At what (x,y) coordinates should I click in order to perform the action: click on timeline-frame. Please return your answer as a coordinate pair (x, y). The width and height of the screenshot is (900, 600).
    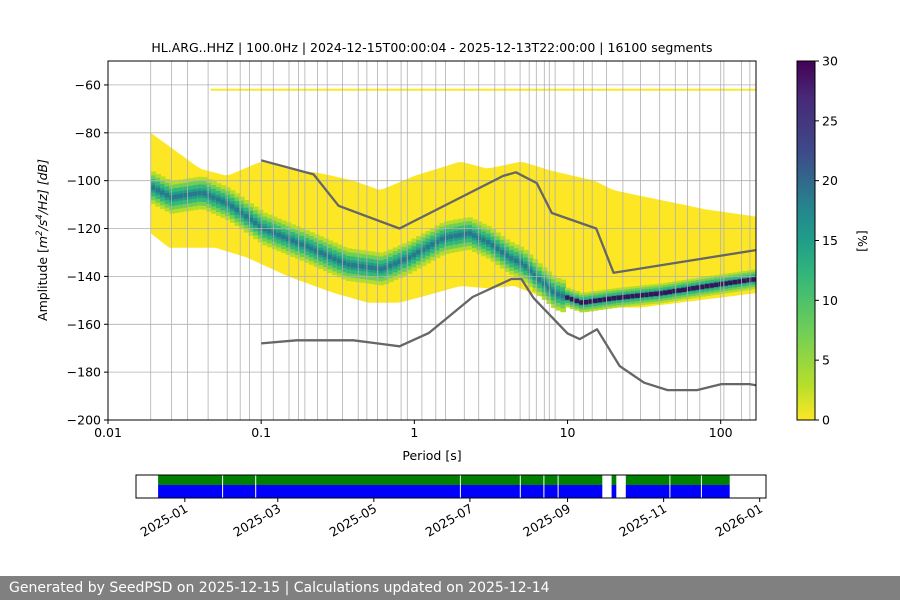
    Looking at the image, I should click on (451, 486).